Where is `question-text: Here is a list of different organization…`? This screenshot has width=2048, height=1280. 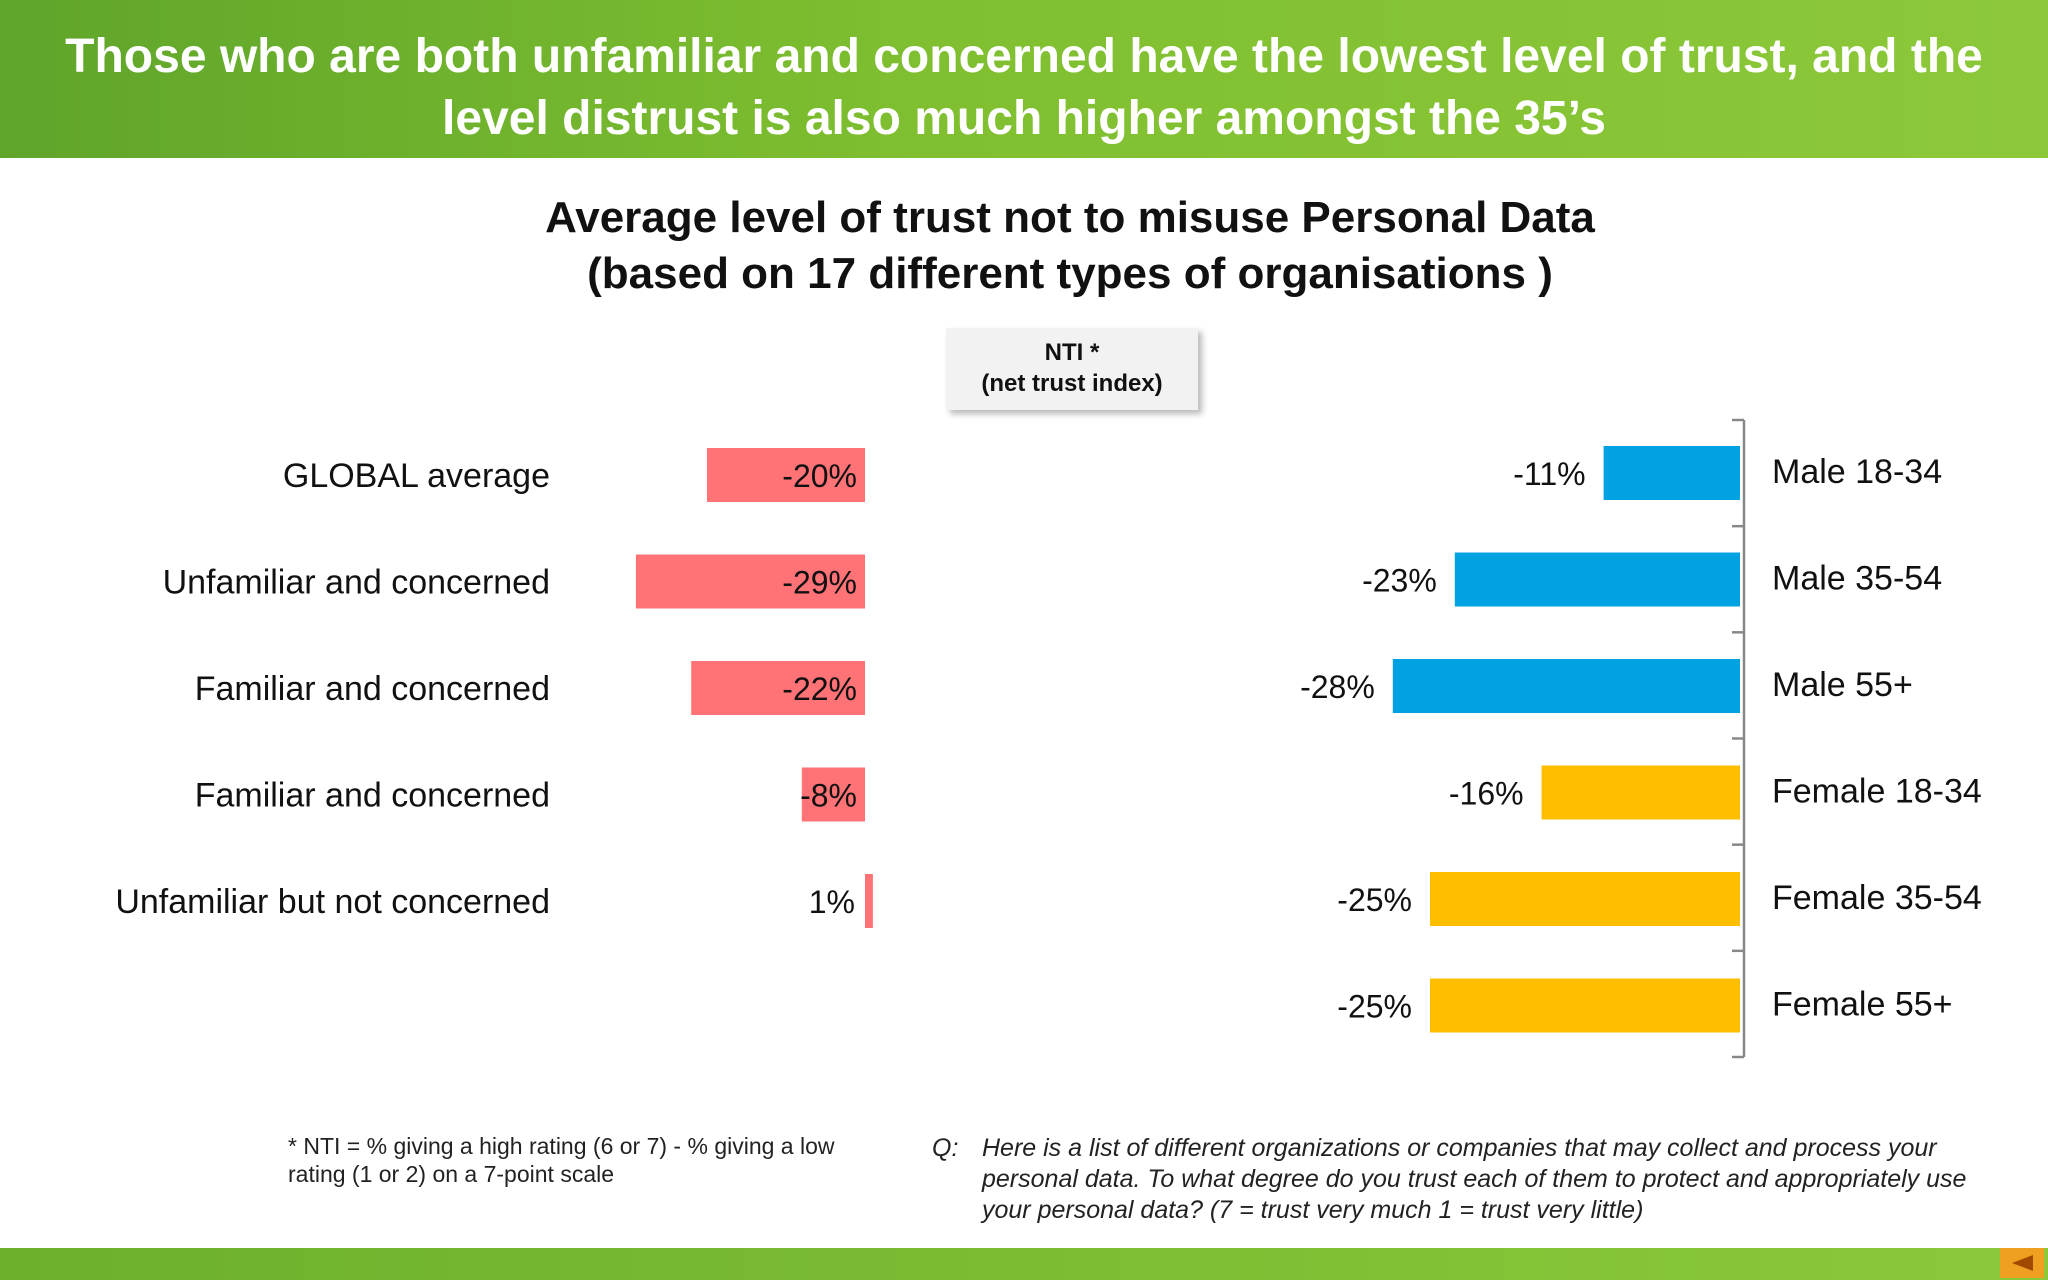 question-text: Here is a list of different organization… is located at coordinates (1474, 1179).